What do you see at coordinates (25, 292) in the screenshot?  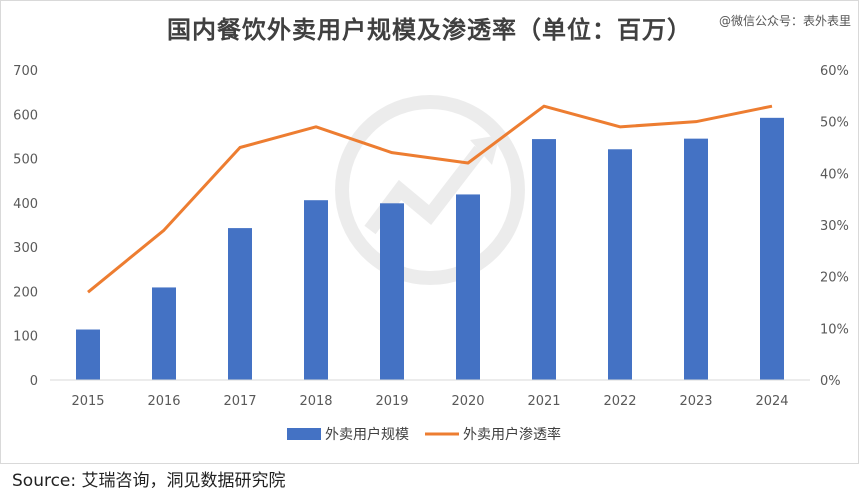 I see `left-tick-label: 200` at bounding box center [25, 292].